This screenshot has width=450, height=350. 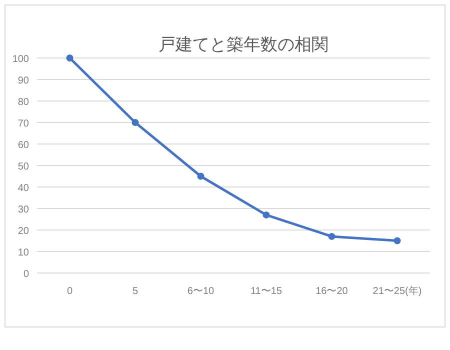 I want to click on x-tick-label: 0, so click(x=69, y=291).